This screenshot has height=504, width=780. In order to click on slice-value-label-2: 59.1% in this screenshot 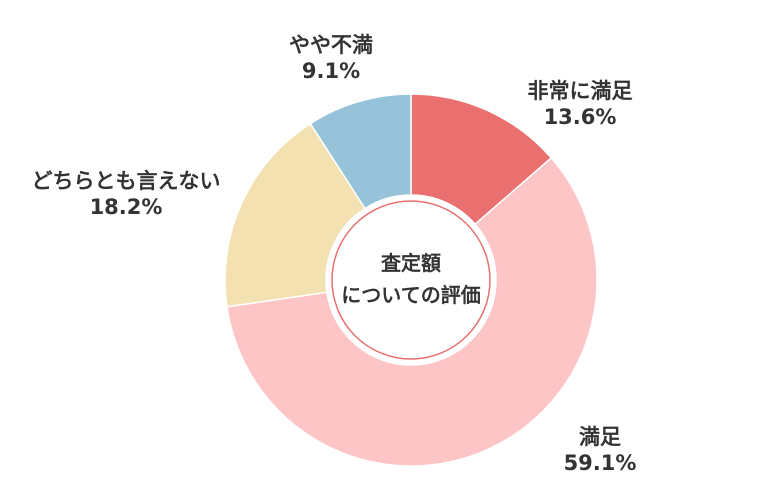, I will do `click(600, 463)`.